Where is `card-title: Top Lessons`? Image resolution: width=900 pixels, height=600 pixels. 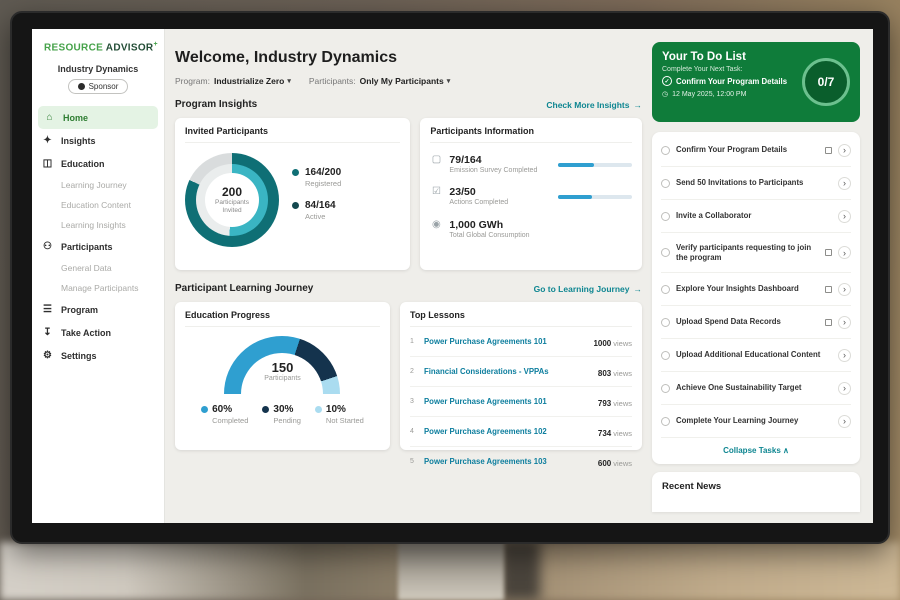 card-title: Top Lessons is located at coordinates (520, 318).